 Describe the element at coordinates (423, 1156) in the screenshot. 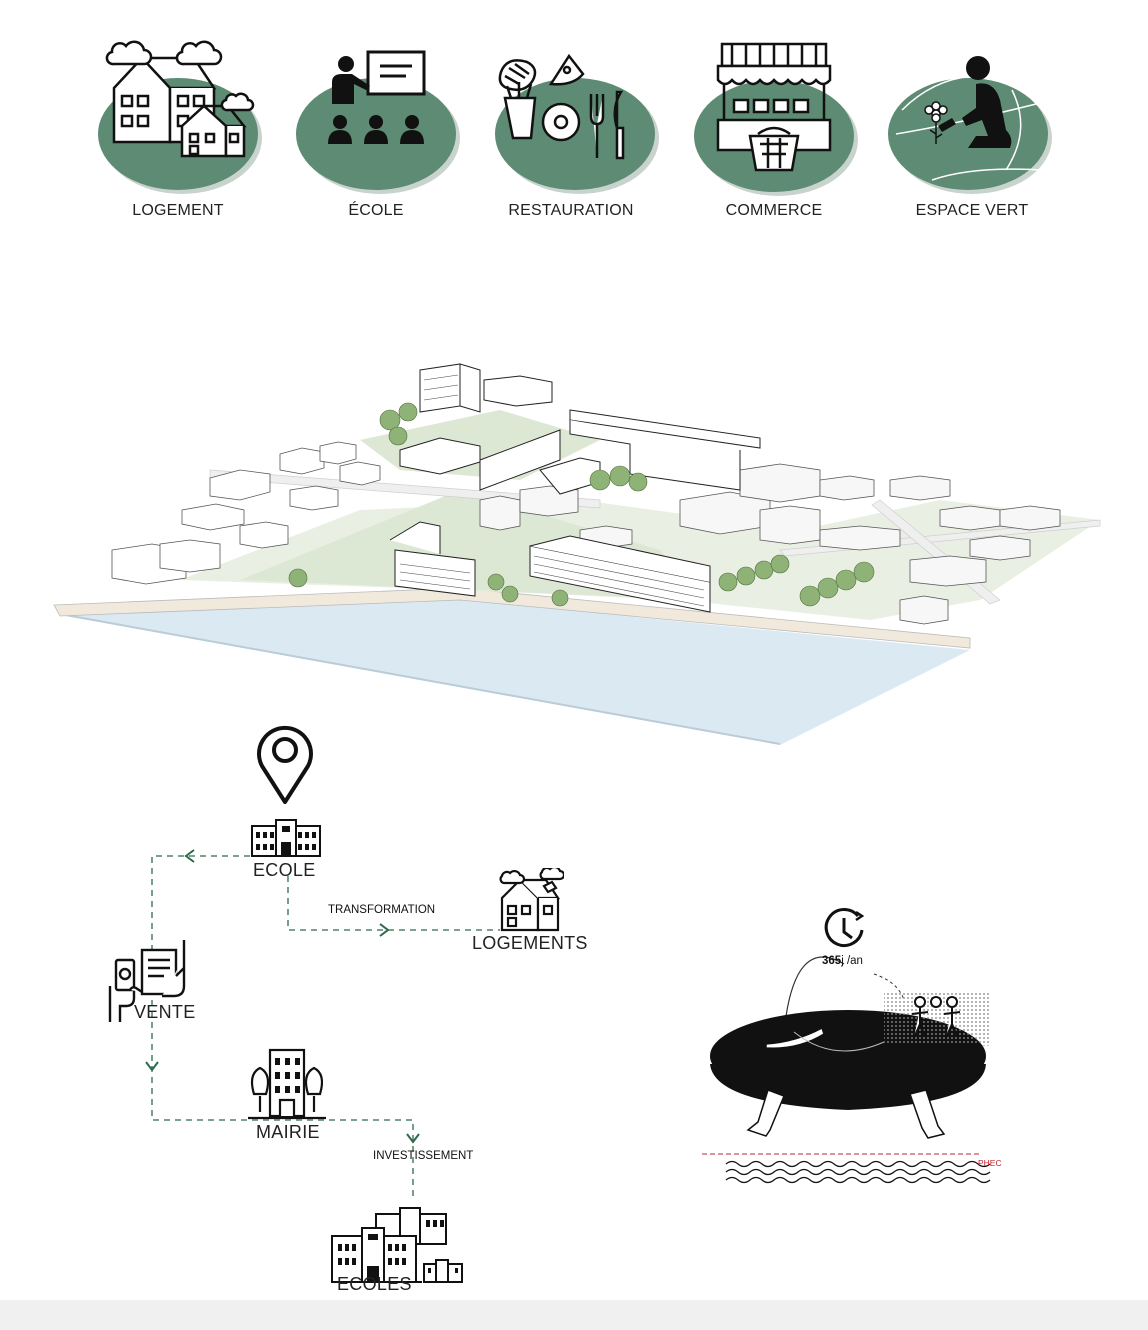

I see `investissement-label: INVESTISSEMENT` at that location.